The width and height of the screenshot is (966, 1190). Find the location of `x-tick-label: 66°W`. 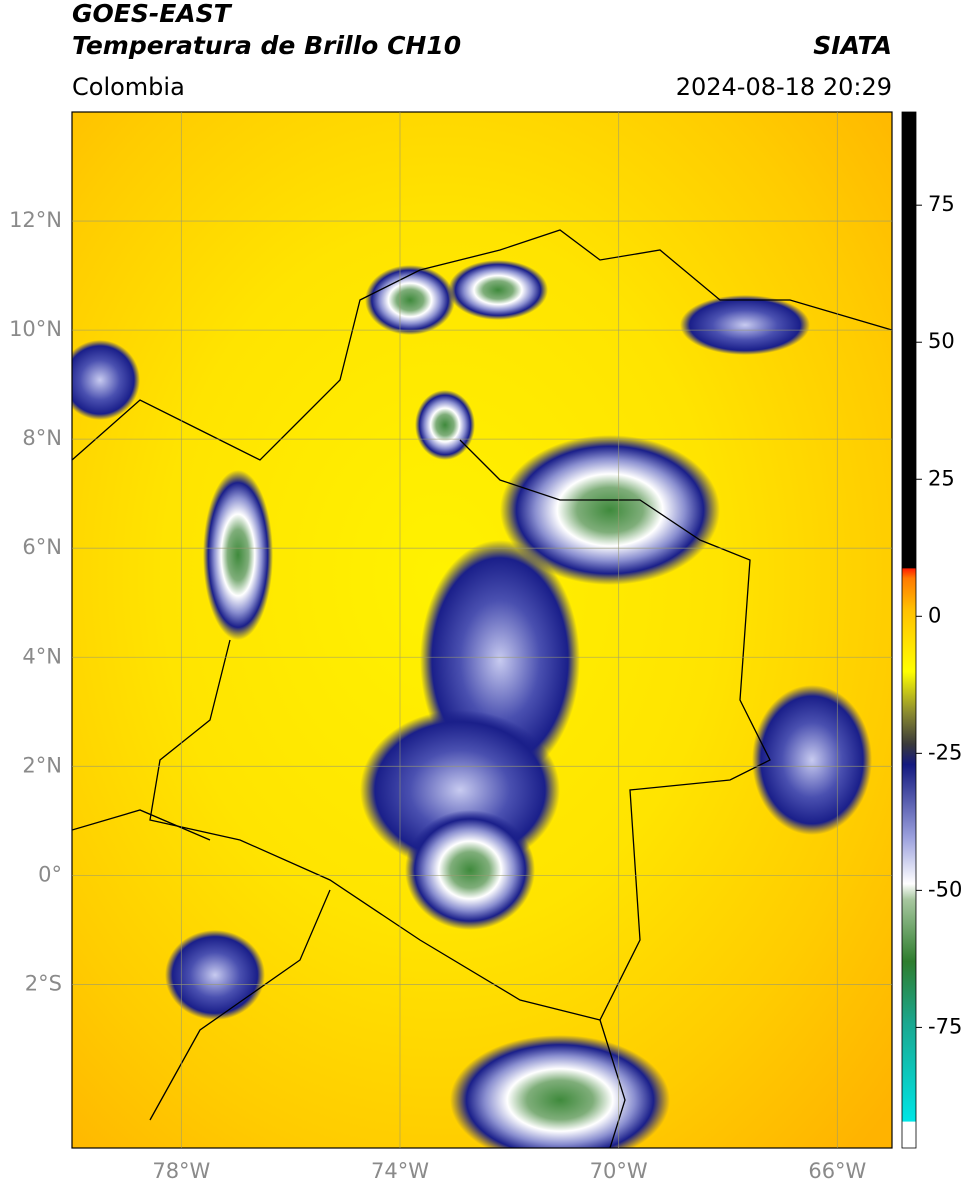

x-tick-label: 66°W is located at coordinates (837, 1171).